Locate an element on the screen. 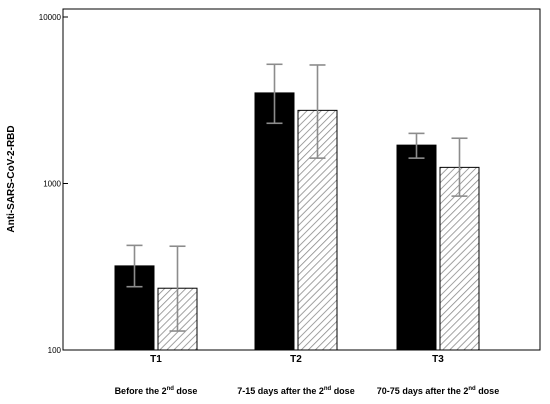 Image resolution: width=550 pixels, height=404 pixels. x-category-sublabel: 7-15 days after the 2nd dose is located at coordinates (295, 391).